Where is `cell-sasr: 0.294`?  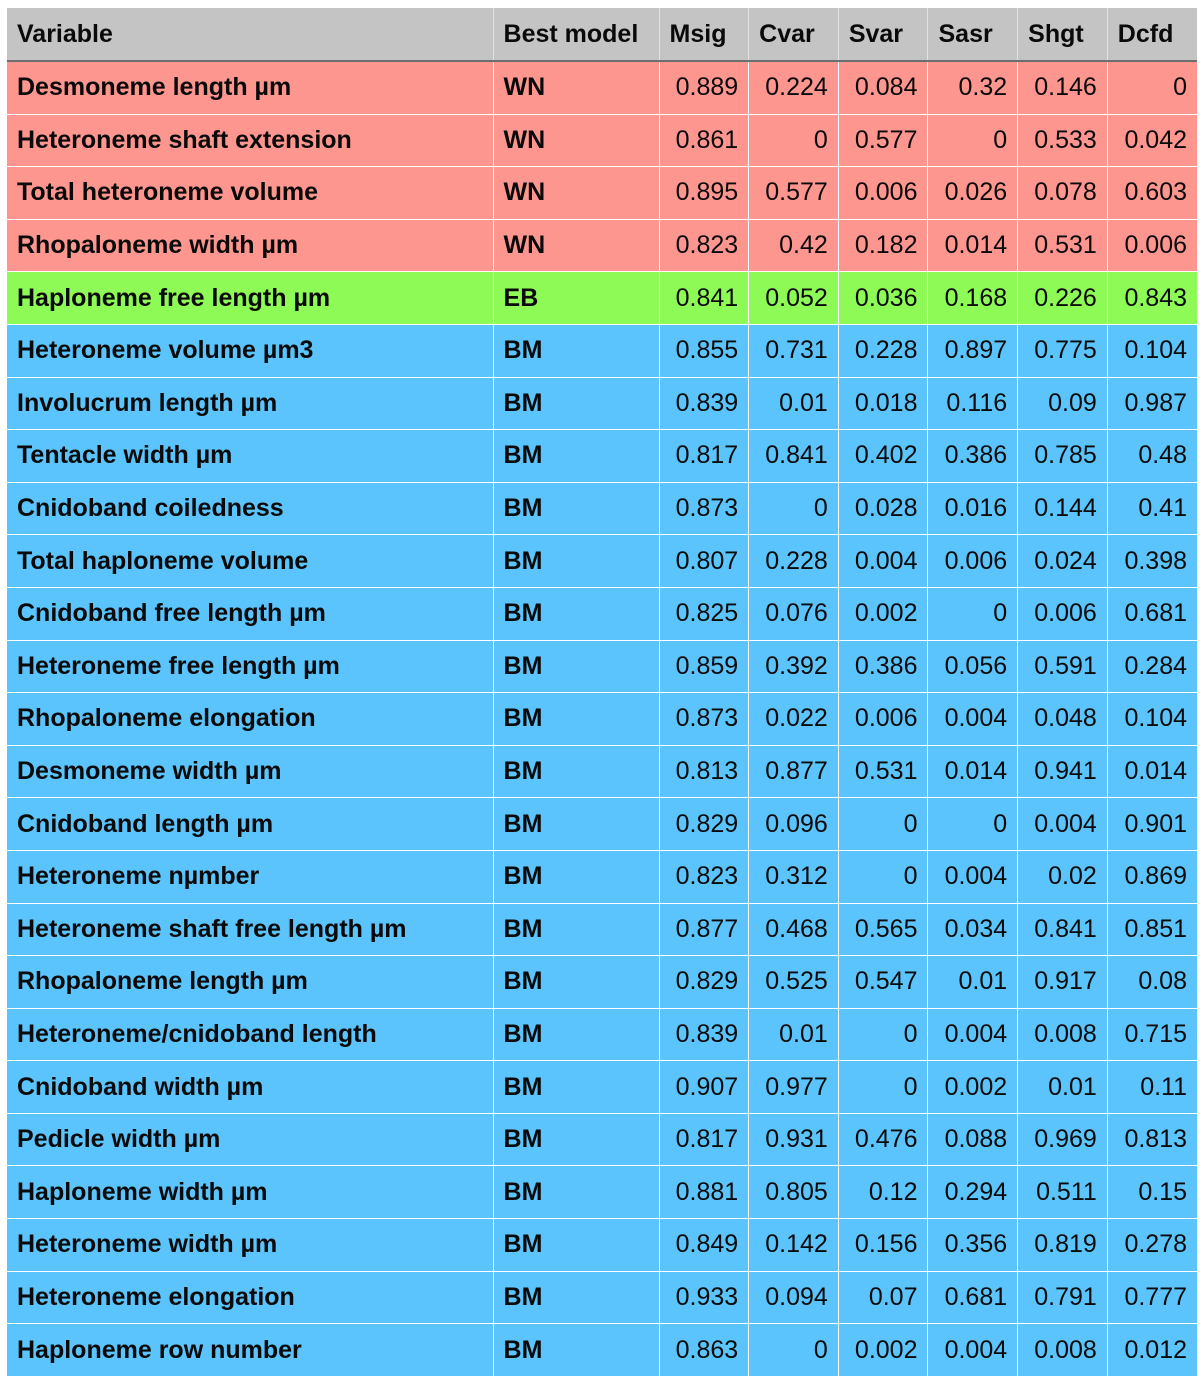
cell-sasr: 0.294 is located at coordinates (973, 1192).